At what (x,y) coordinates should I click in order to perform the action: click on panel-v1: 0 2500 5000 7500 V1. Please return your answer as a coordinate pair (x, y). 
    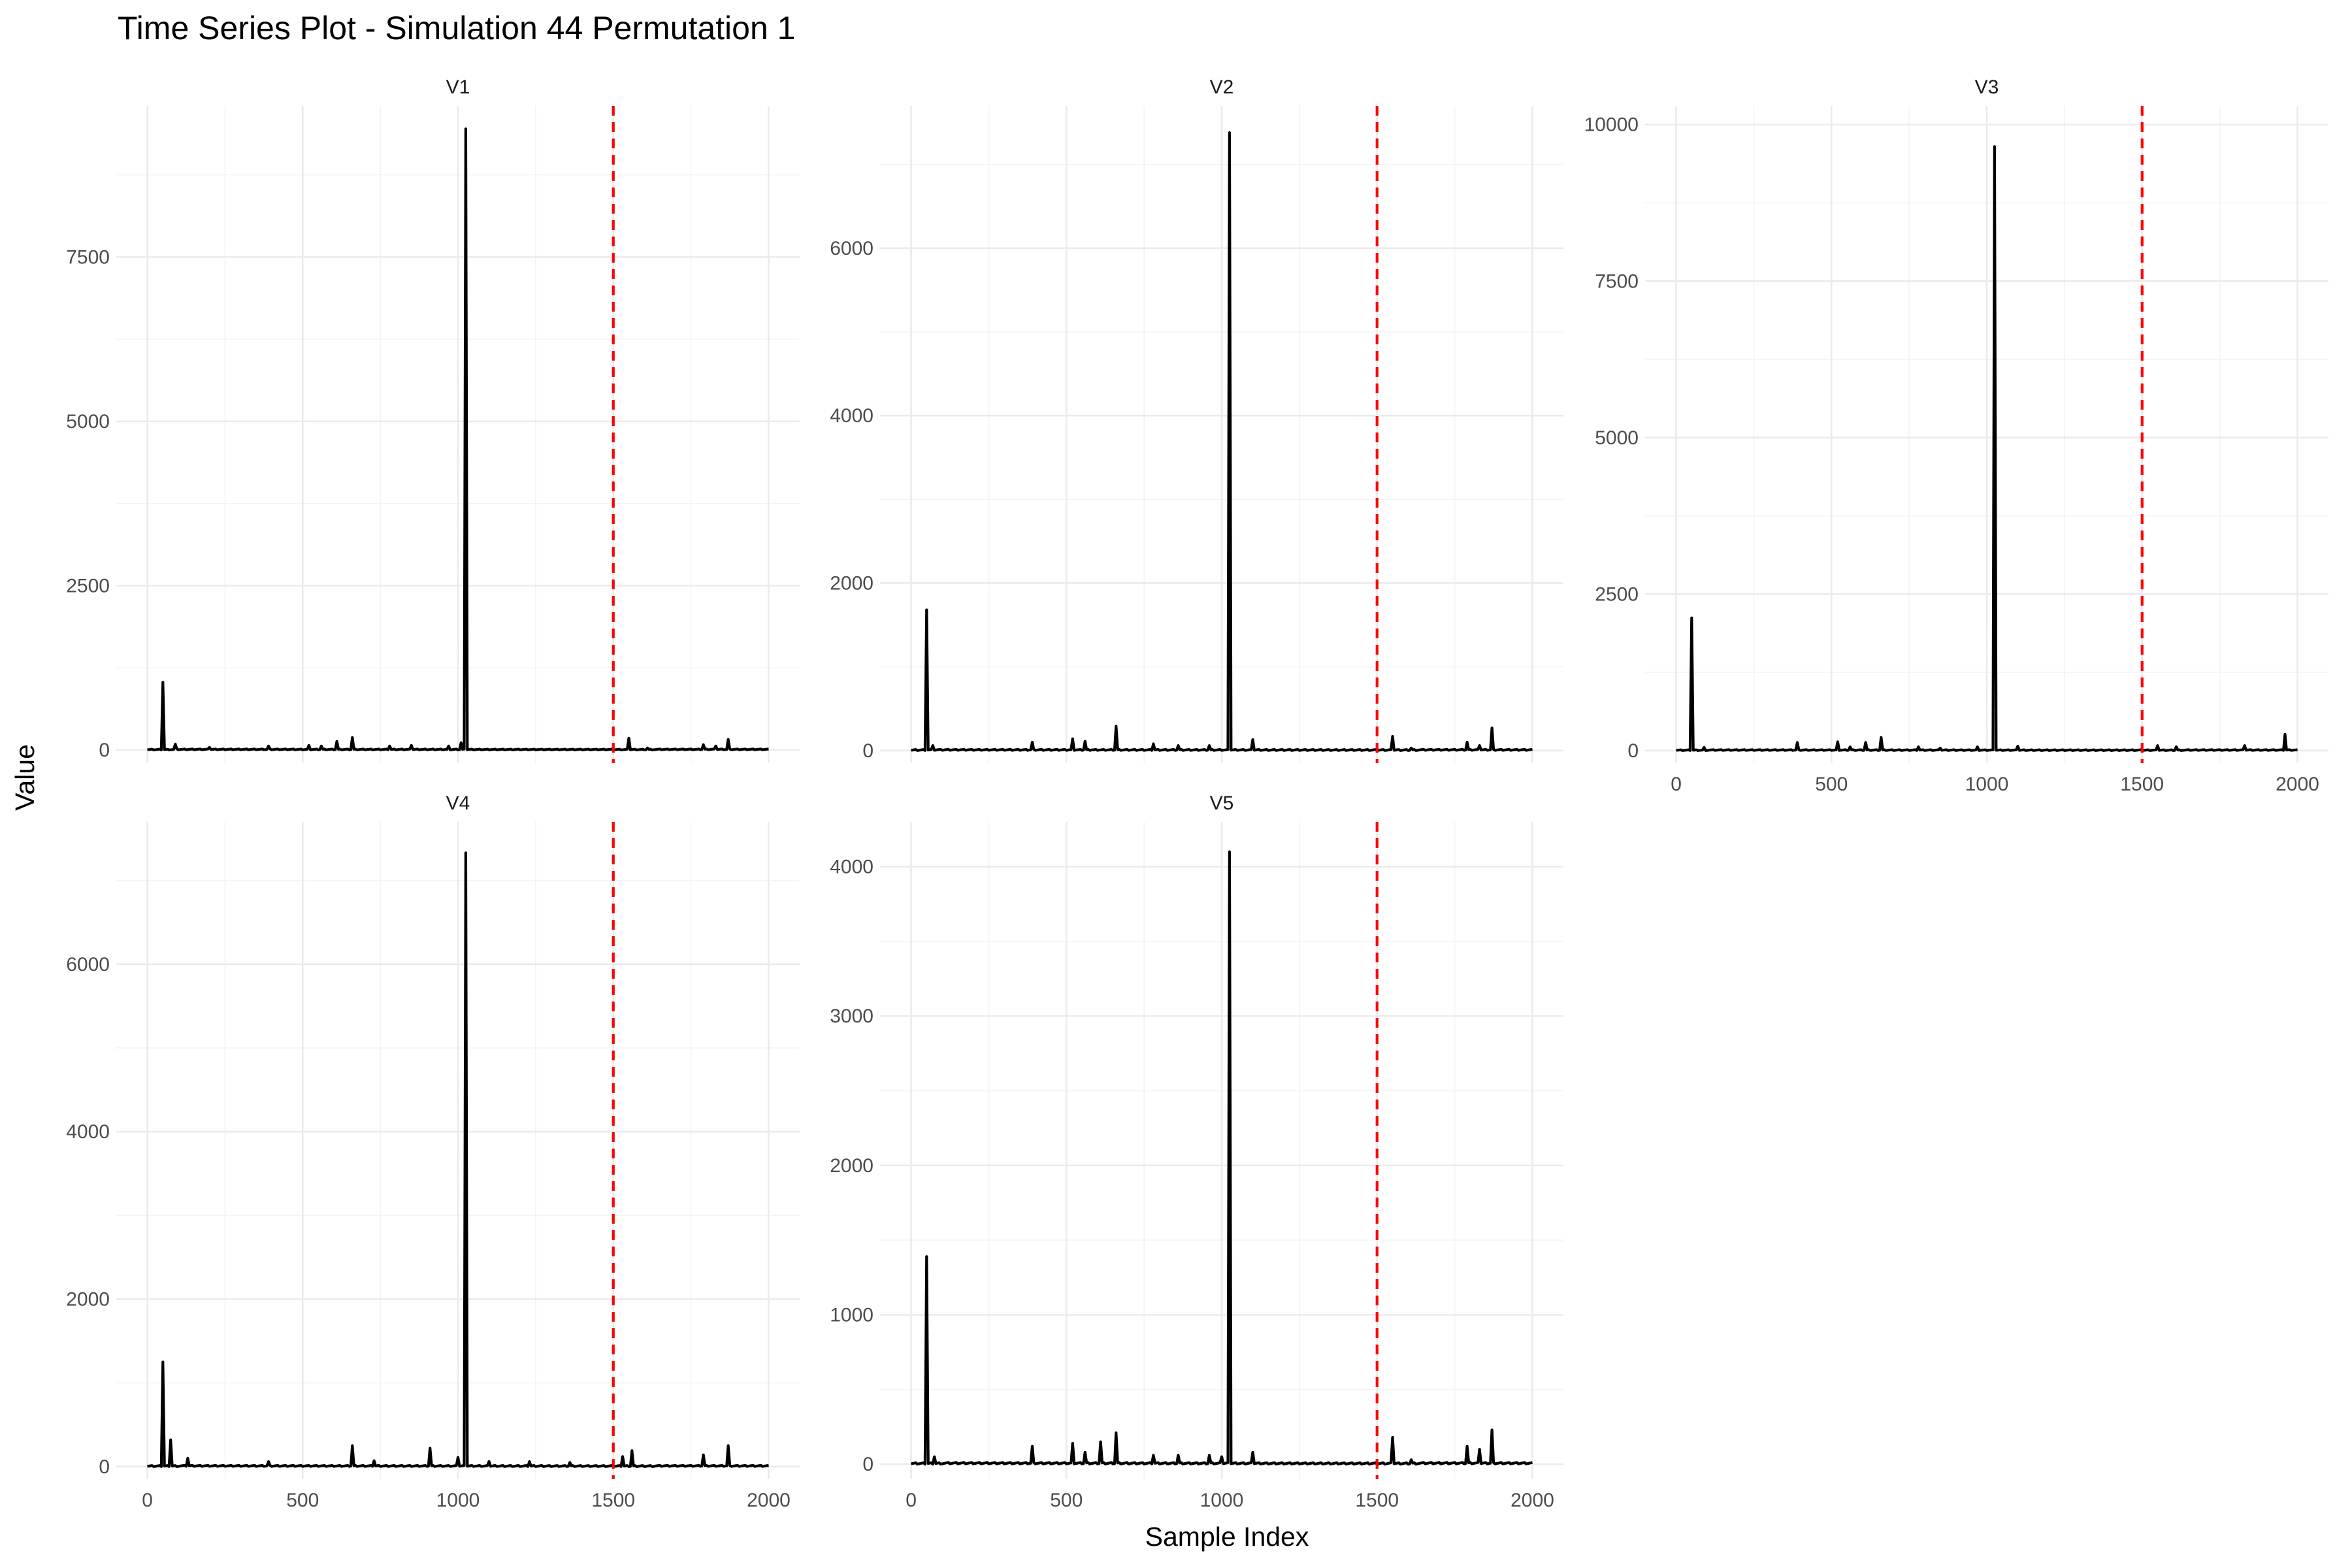
    Looking at the image, I should click on (433, 419).